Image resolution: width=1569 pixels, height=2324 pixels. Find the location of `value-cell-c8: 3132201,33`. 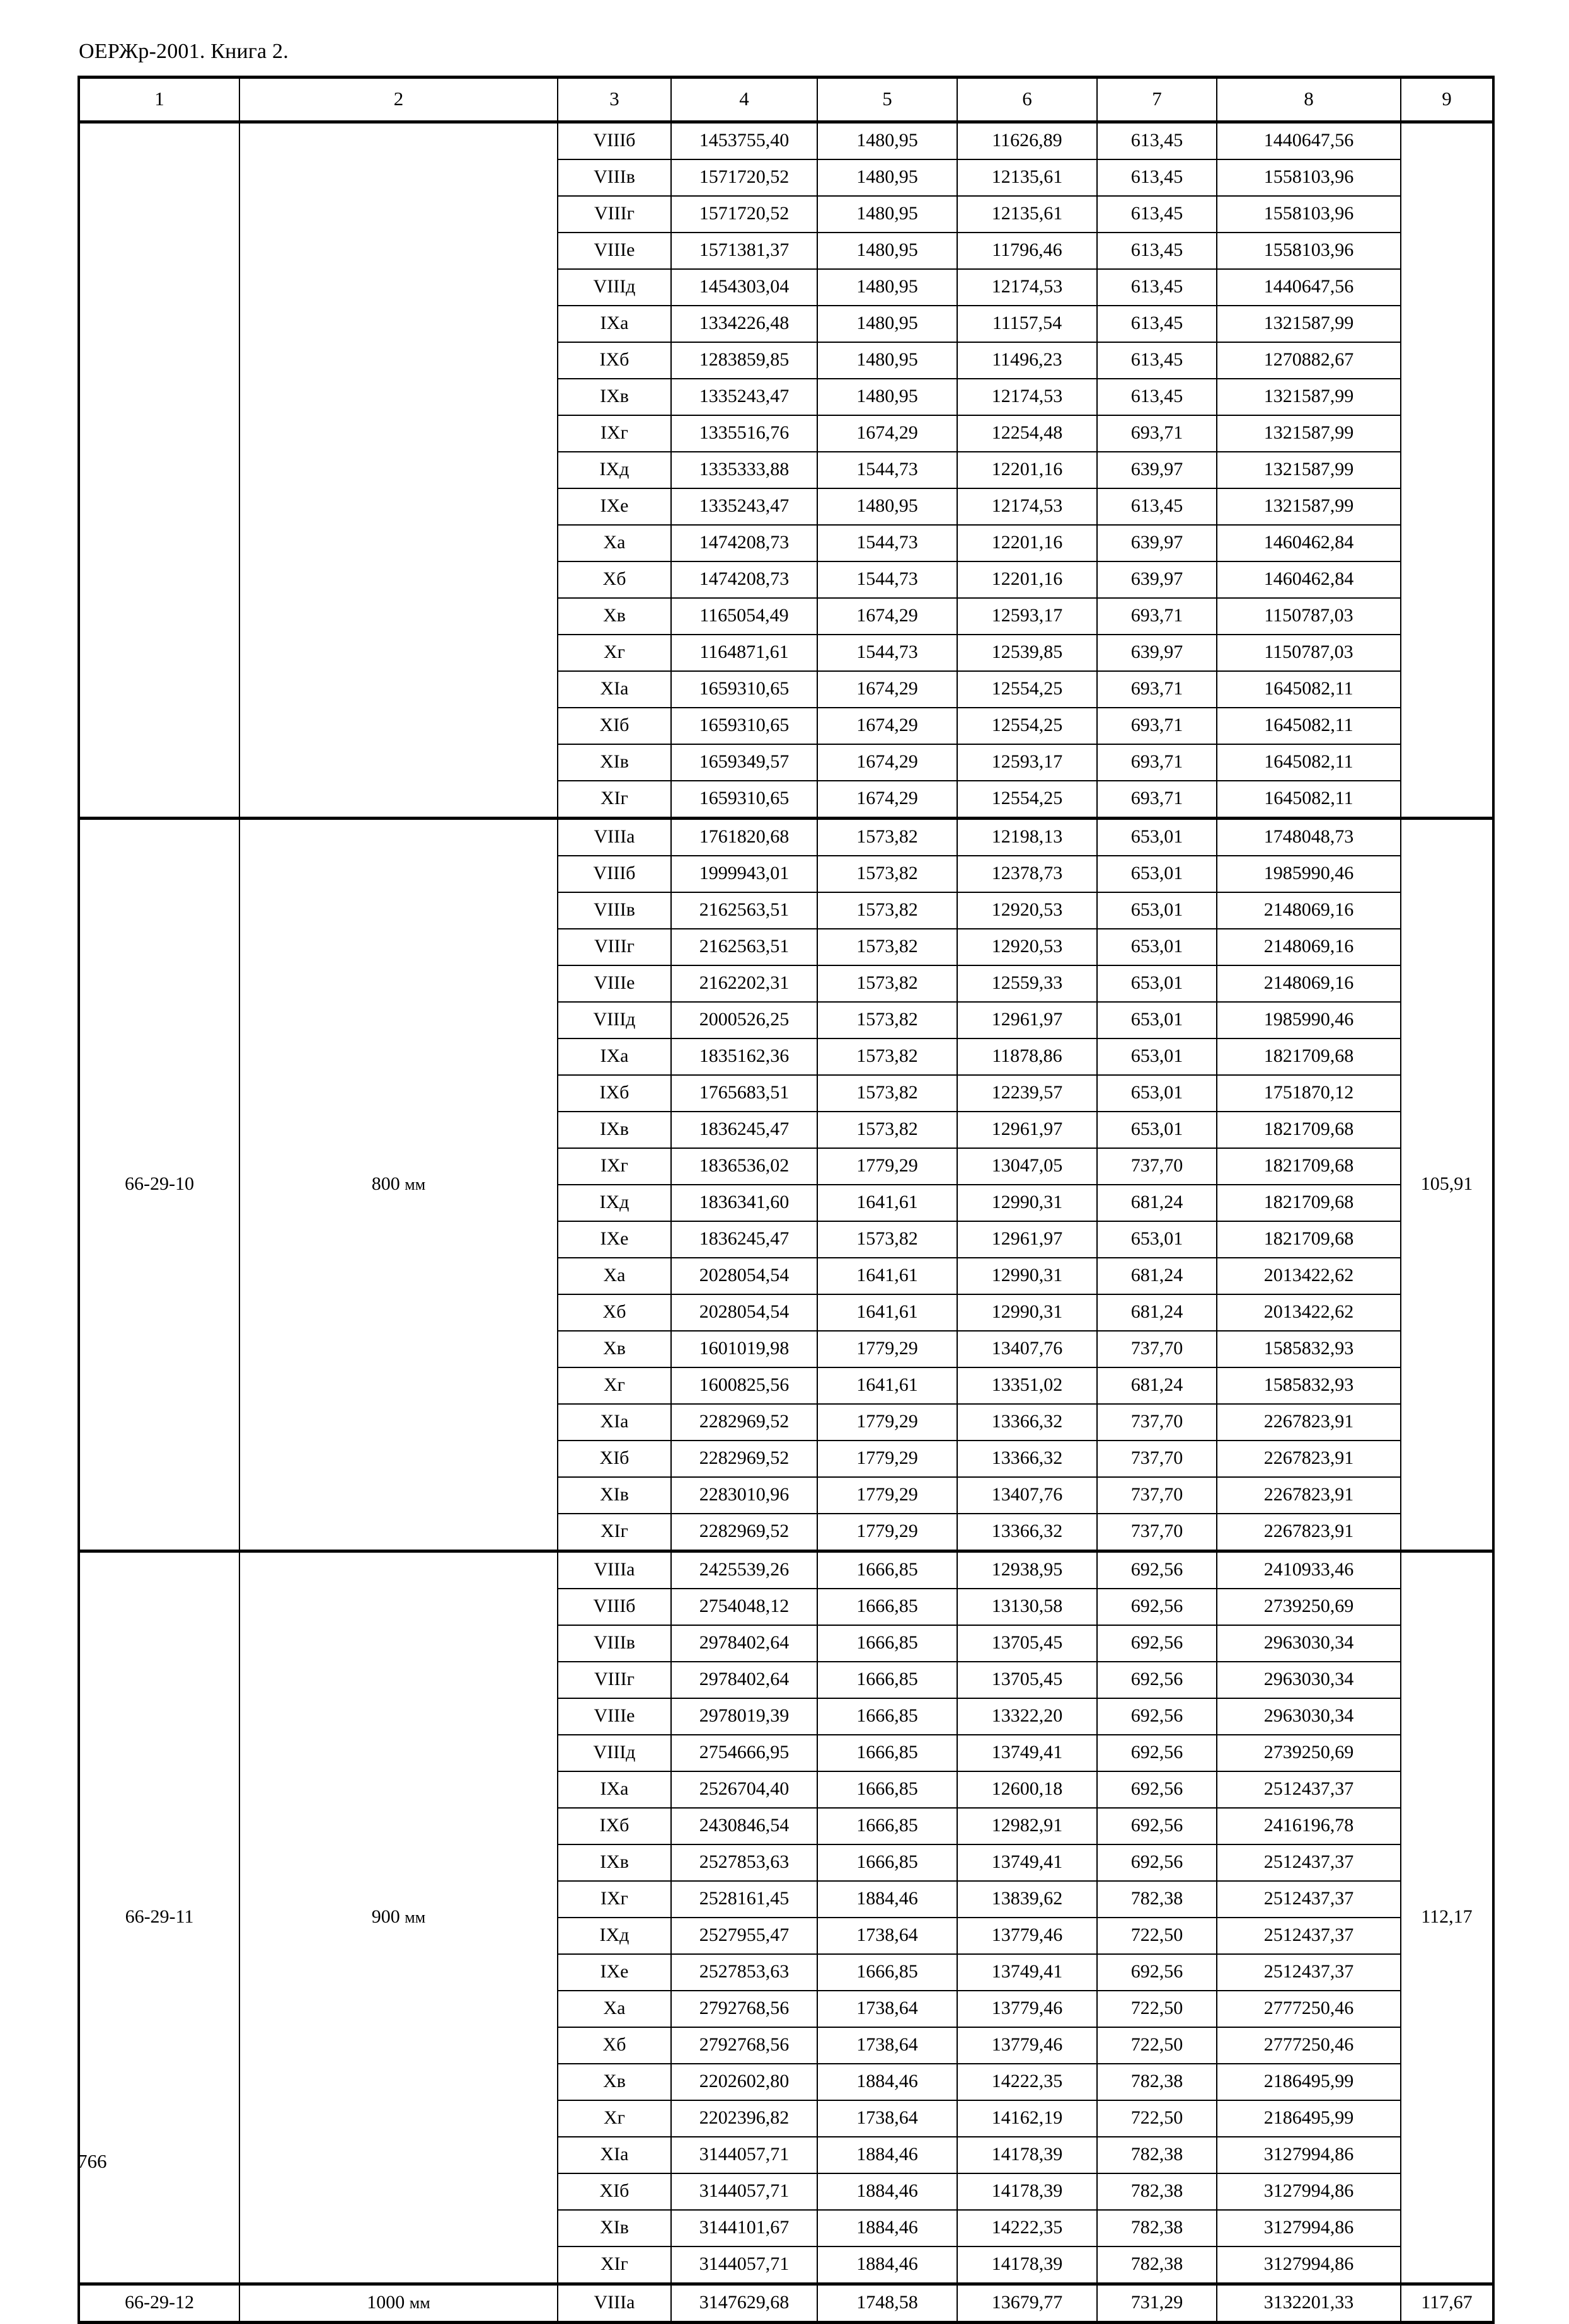

value-cell-c8: 3132201,33 is located at coordinates (1308, 2303).